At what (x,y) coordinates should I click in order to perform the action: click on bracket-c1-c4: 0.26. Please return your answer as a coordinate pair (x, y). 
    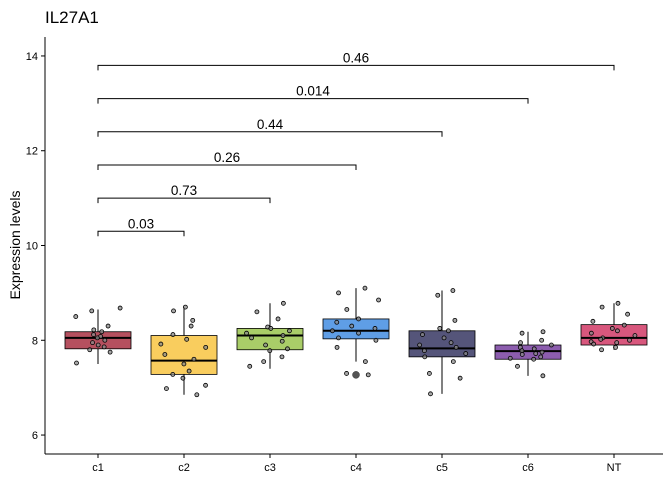
    Looking at the image, I should click on (227, 160).